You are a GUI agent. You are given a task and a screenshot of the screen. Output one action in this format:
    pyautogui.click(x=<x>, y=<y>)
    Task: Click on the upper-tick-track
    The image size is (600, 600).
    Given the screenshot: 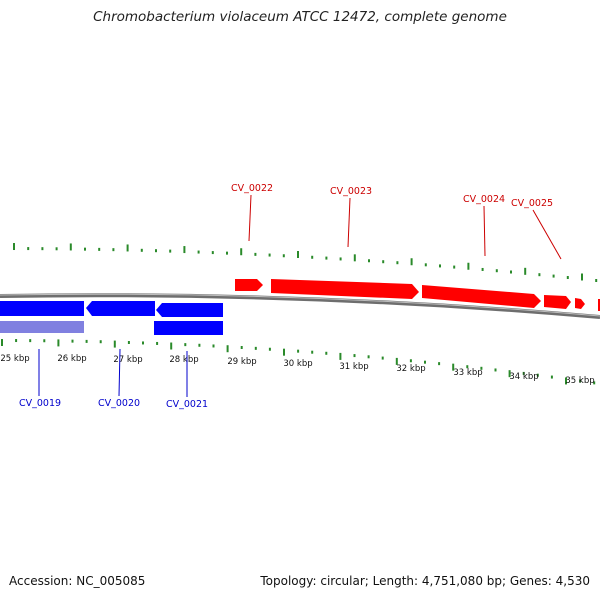 What is the action you would take?
    pyautogui.click(x=305, y=262)
    